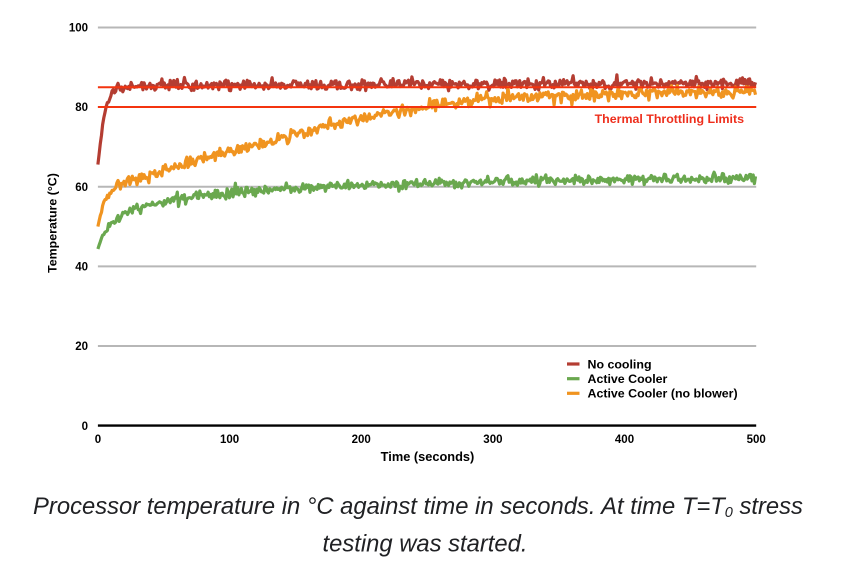  What do you see at coordinates (81, 108) in the screenshot?
I see `svg-text: 80` at bounding box center [81, 108].